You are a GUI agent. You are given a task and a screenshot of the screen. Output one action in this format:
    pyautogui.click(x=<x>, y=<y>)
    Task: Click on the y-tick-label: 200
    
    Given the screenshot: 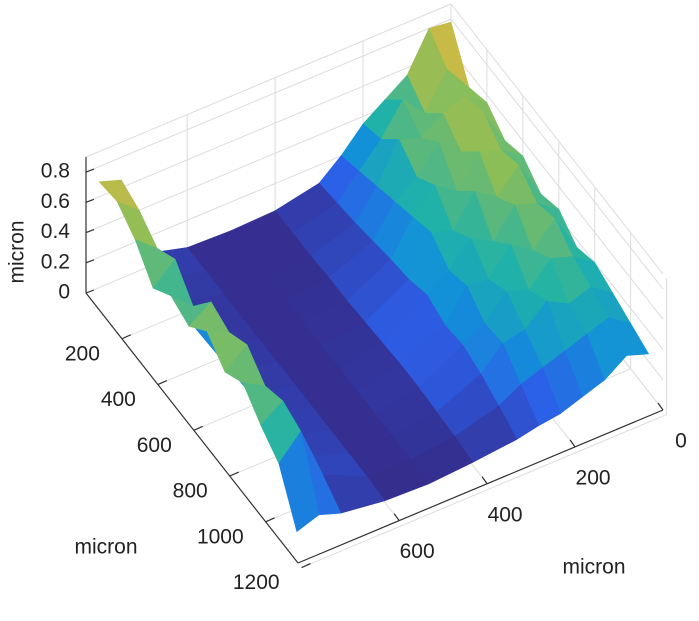 What is the action you would take?
    pyautogui.click(x=82, y=353)
    